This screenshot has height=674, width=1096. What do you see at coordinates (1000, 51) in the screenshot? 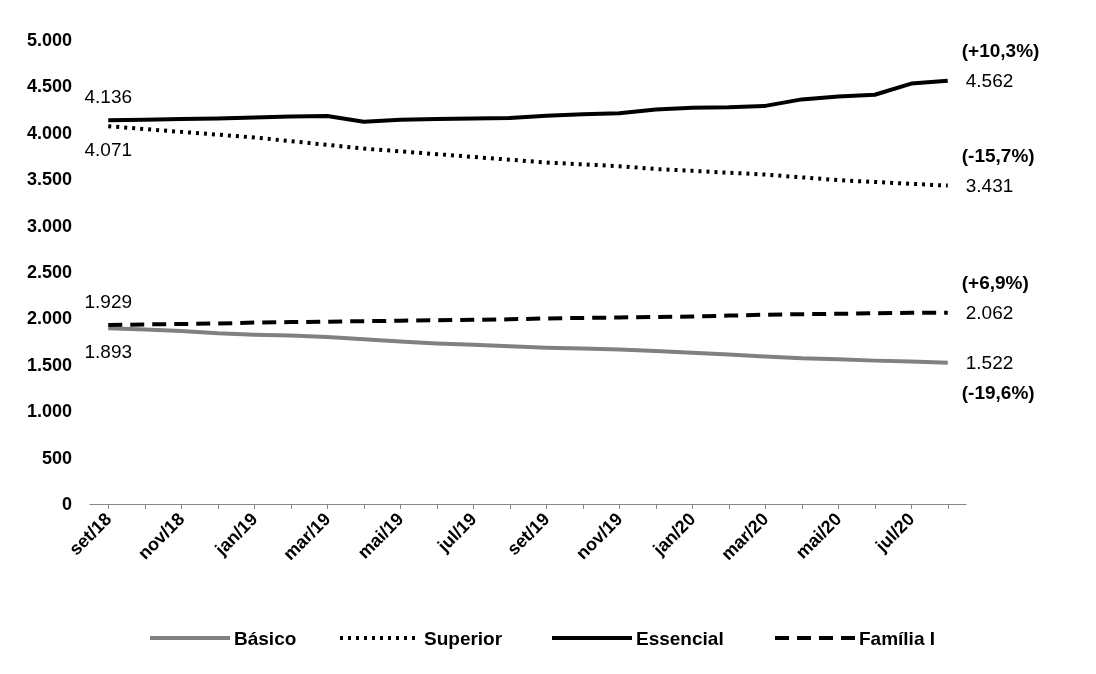
I see `annotation: (+10,3%)` at bounding box center [1000, 51].